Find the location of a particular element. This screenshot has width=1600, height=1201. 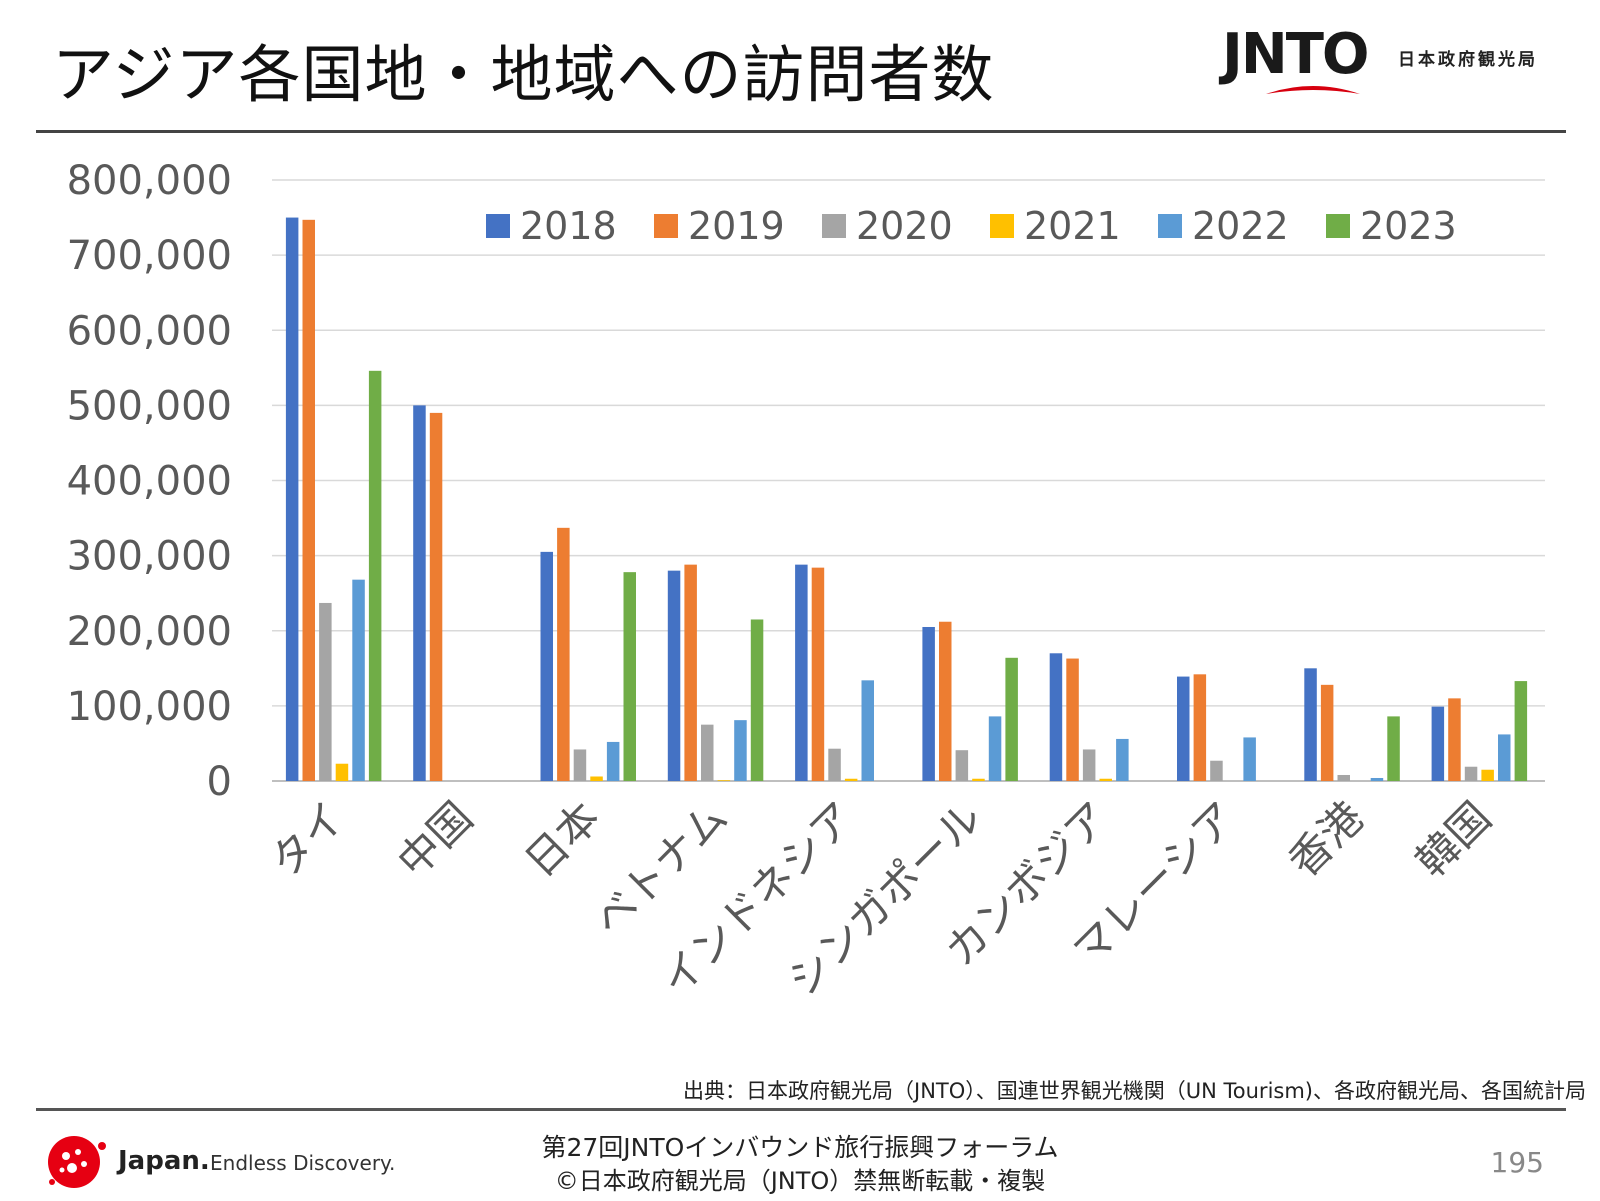

x-tick-label: 韓国 is located at coordinates (1453, 839).